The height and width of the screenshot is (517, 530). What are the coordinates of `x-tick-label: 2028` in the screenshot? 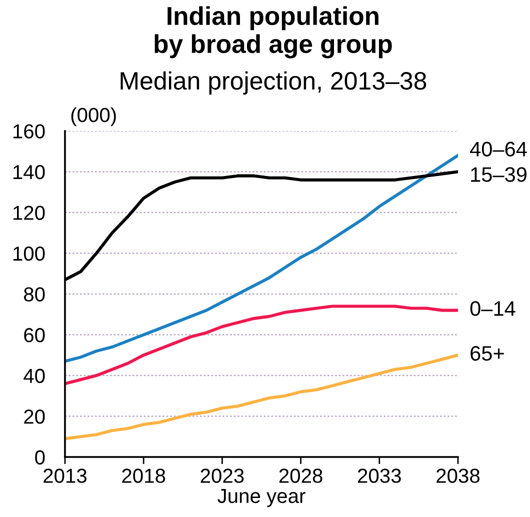 It's located at (300, 475).